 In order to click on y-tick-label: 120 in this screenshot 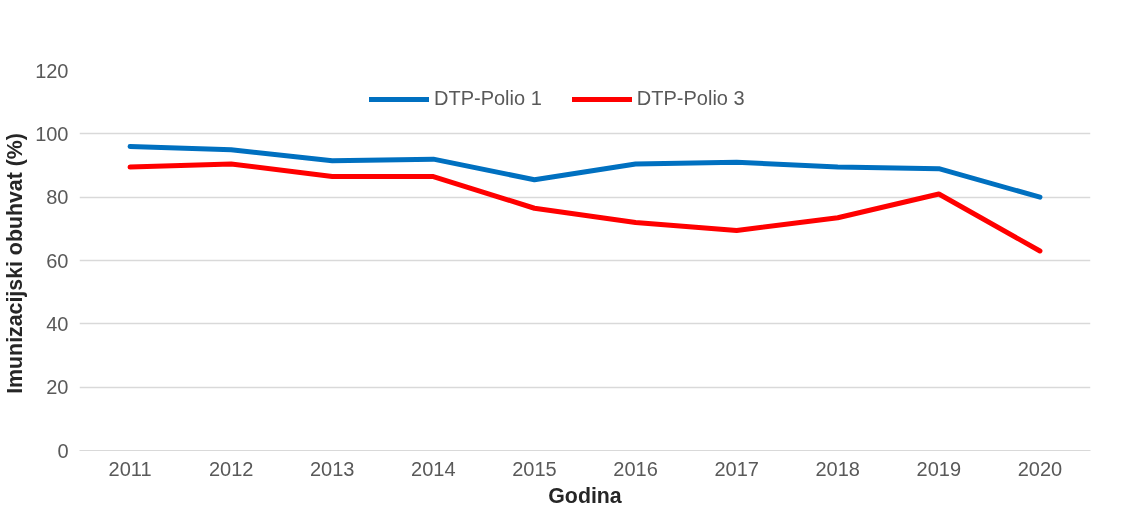, I will do `click(52, 70)`.